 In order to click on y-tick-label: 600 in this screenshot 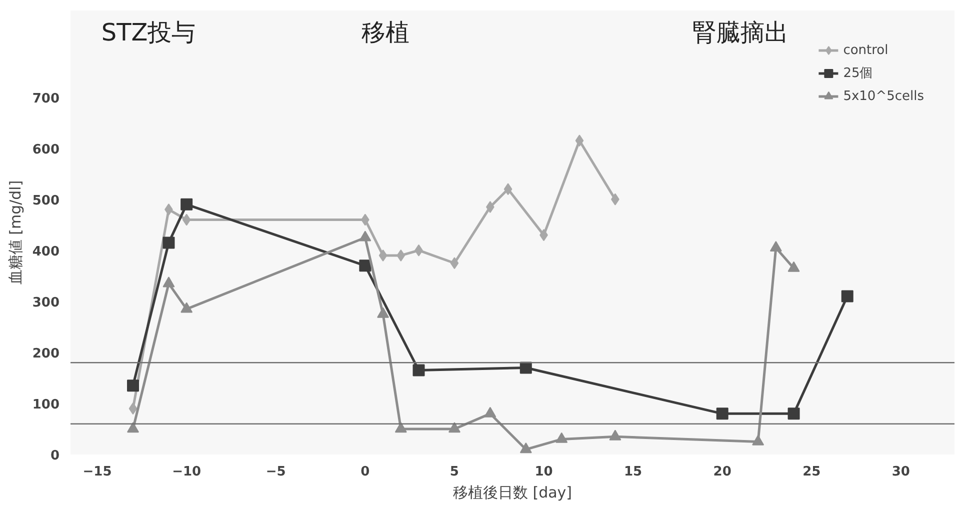, I will do `click(46, 150)`.